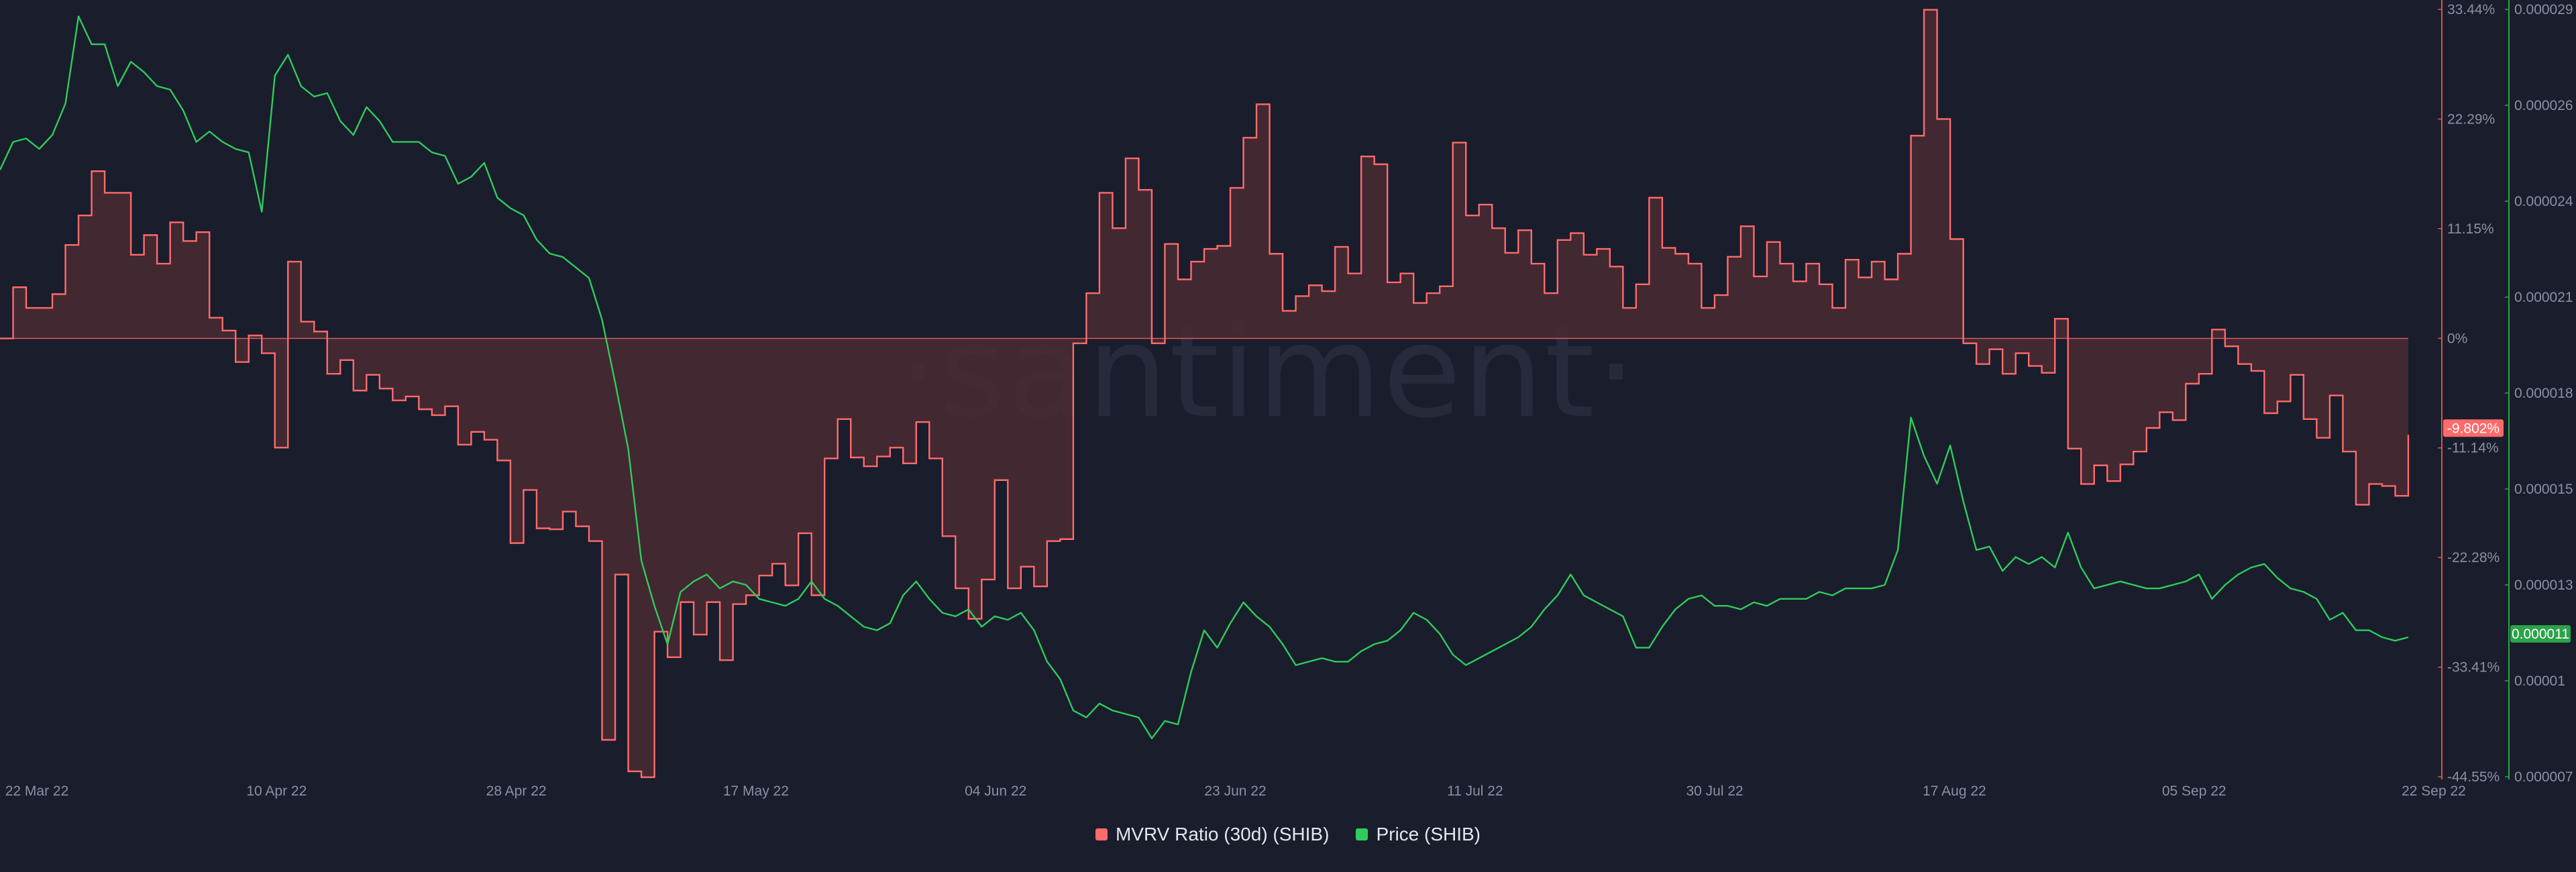 Image resolution: width=2576 pixels, height=872 pixels. Describe the element at coordinates (2543, 201) in the screenshot. I see `price-axis-tick: 0.000024` at that location.